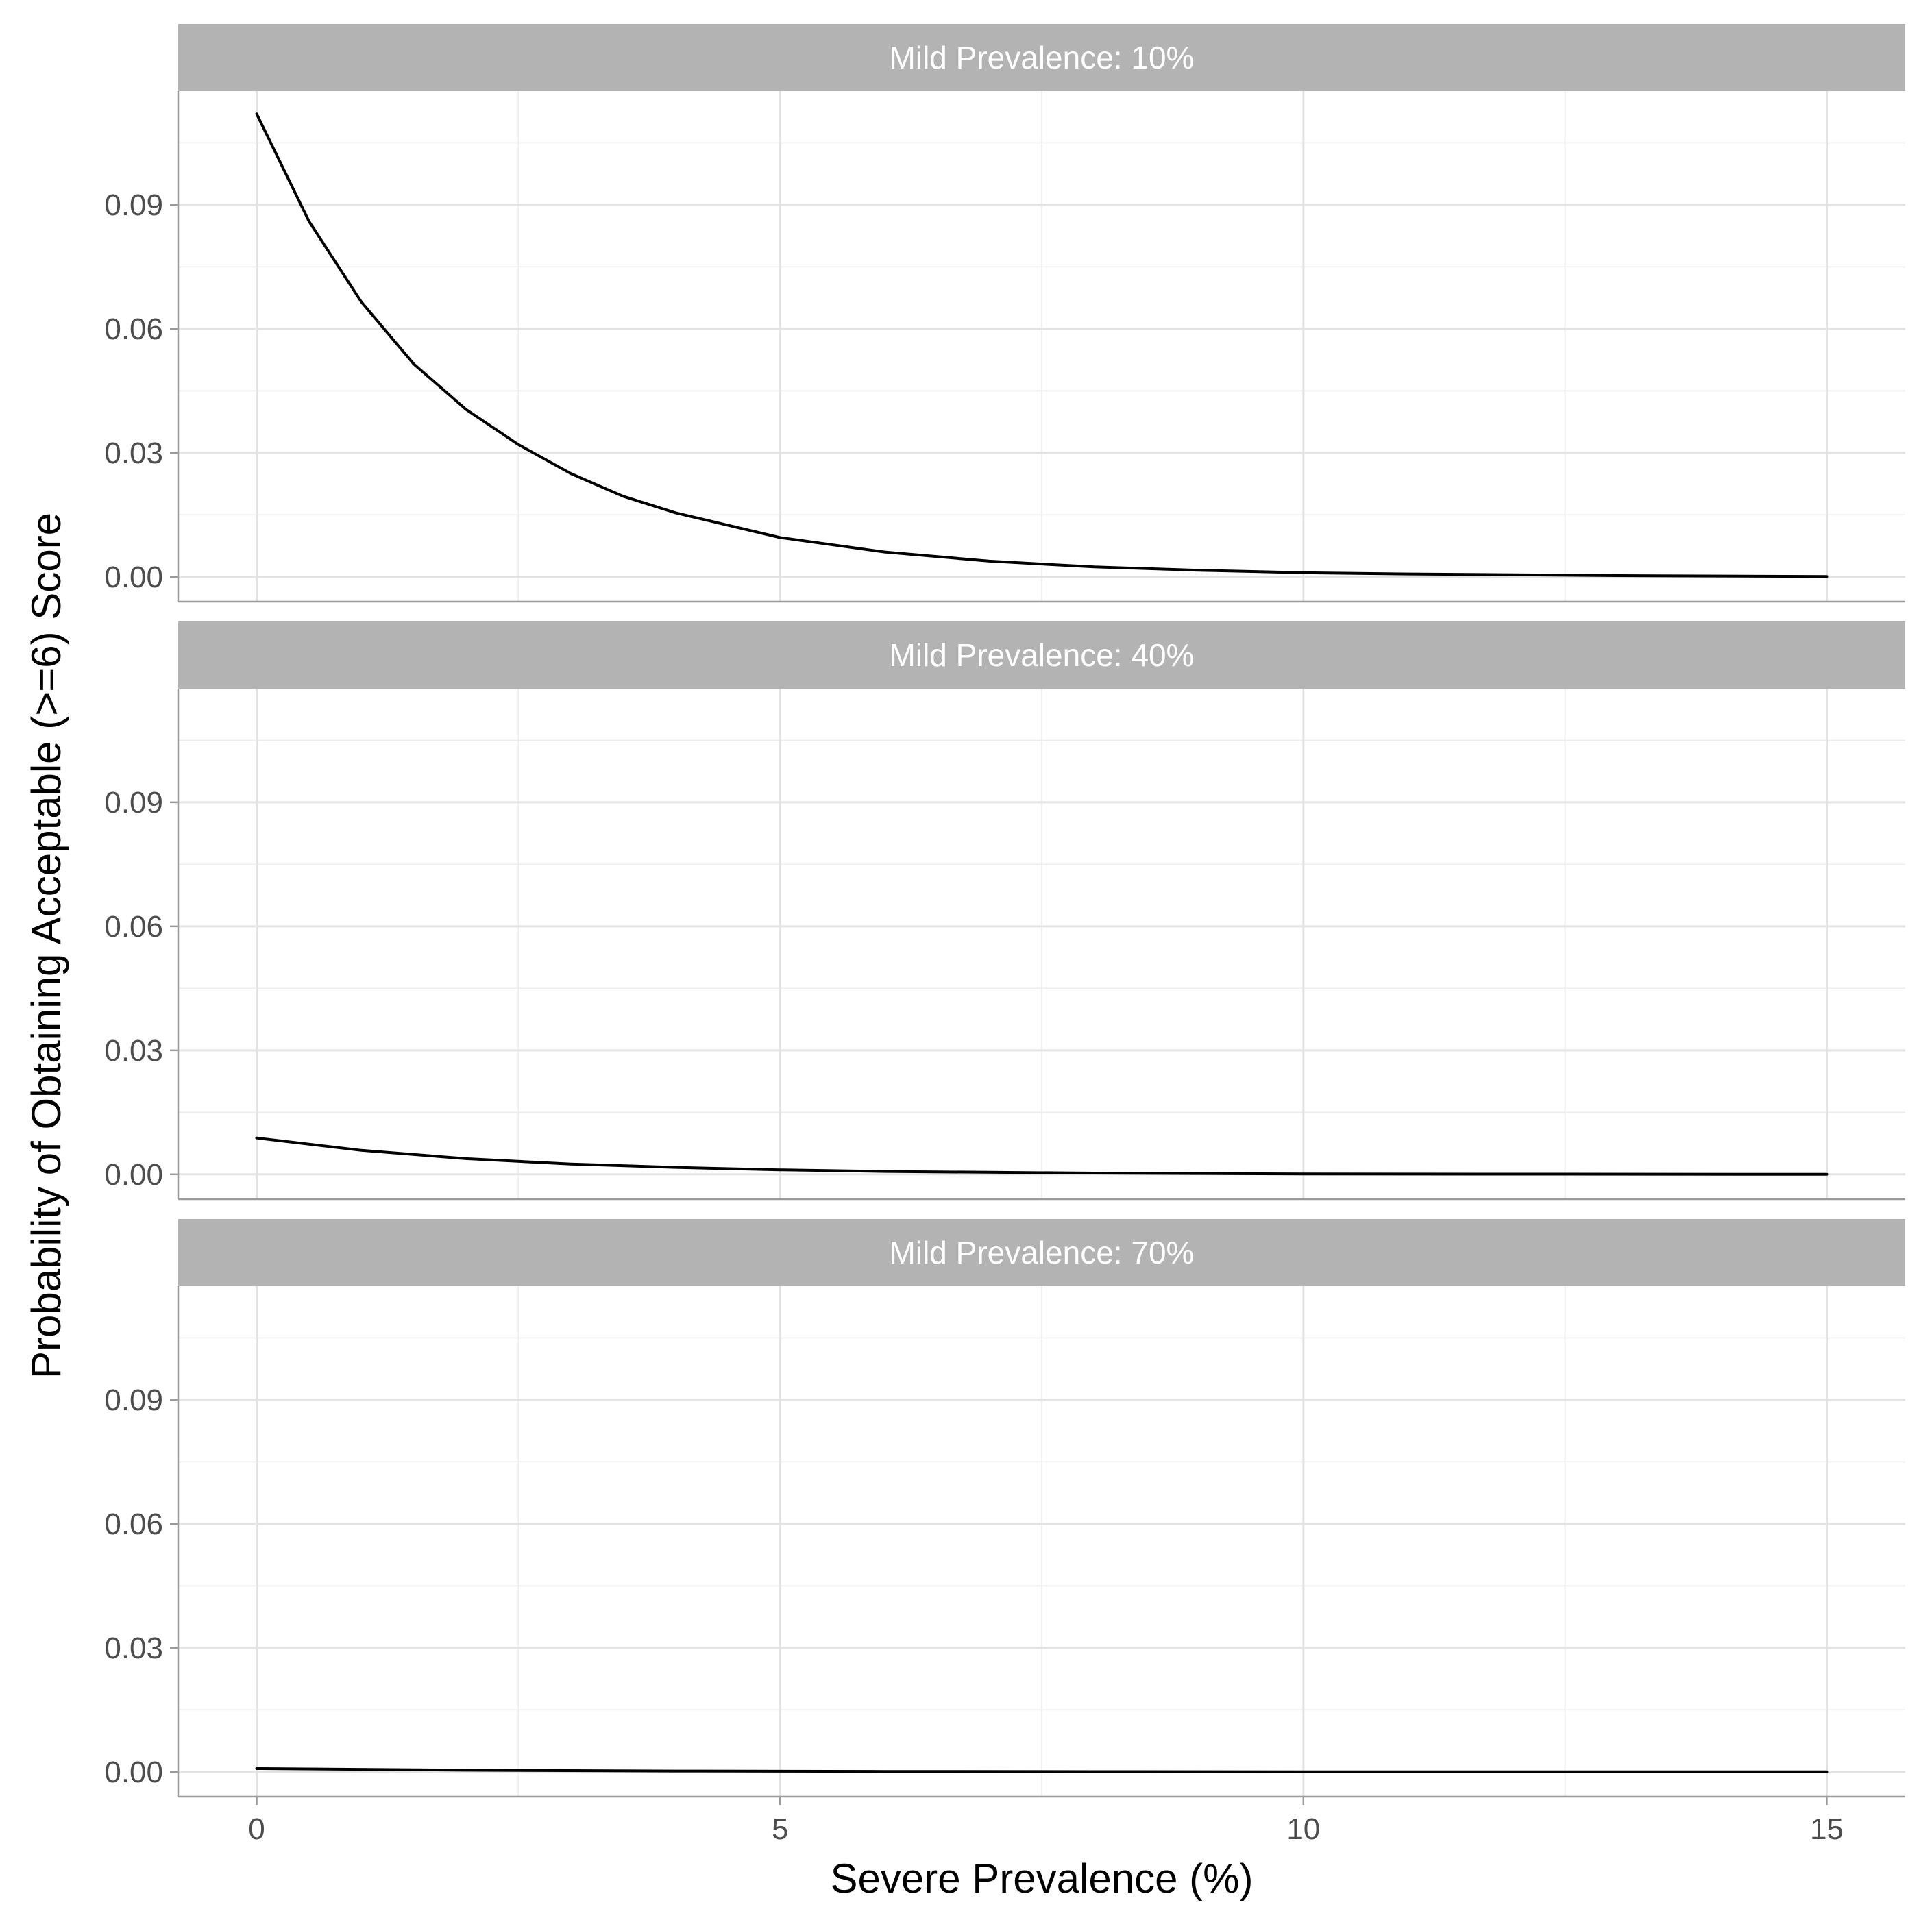 Image resolution: width=1932 pixels, height=1920 pixels. What do you see at coordinates (1827, 1829) in the screenshot?
I see `x-tick-label: 15` at bounding box center [1827, 1829].